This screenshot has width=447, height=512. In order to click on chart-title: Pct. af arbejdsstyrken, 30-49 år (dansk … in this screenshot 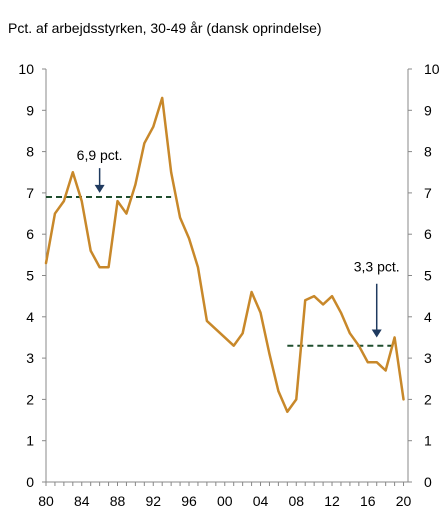, I will do `click(165, 28)`.